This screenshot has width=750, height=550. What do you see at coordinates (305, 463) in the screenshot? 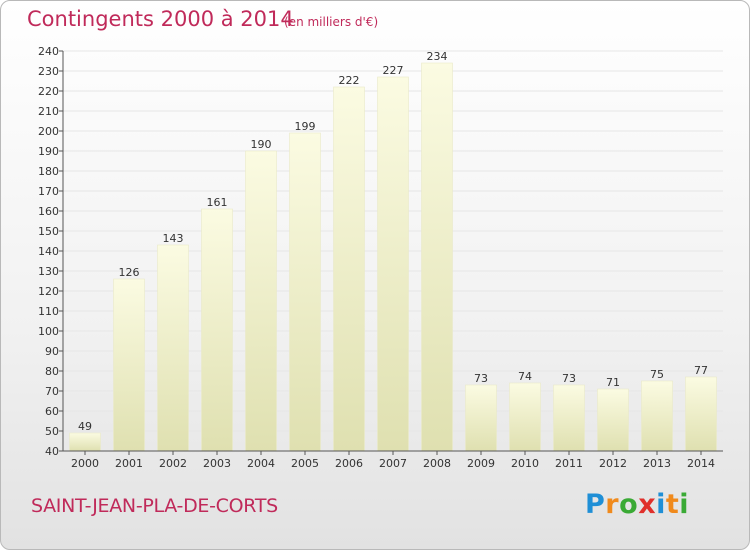
I see `x-tick-label: 2005` at bounding box center [305, 463].